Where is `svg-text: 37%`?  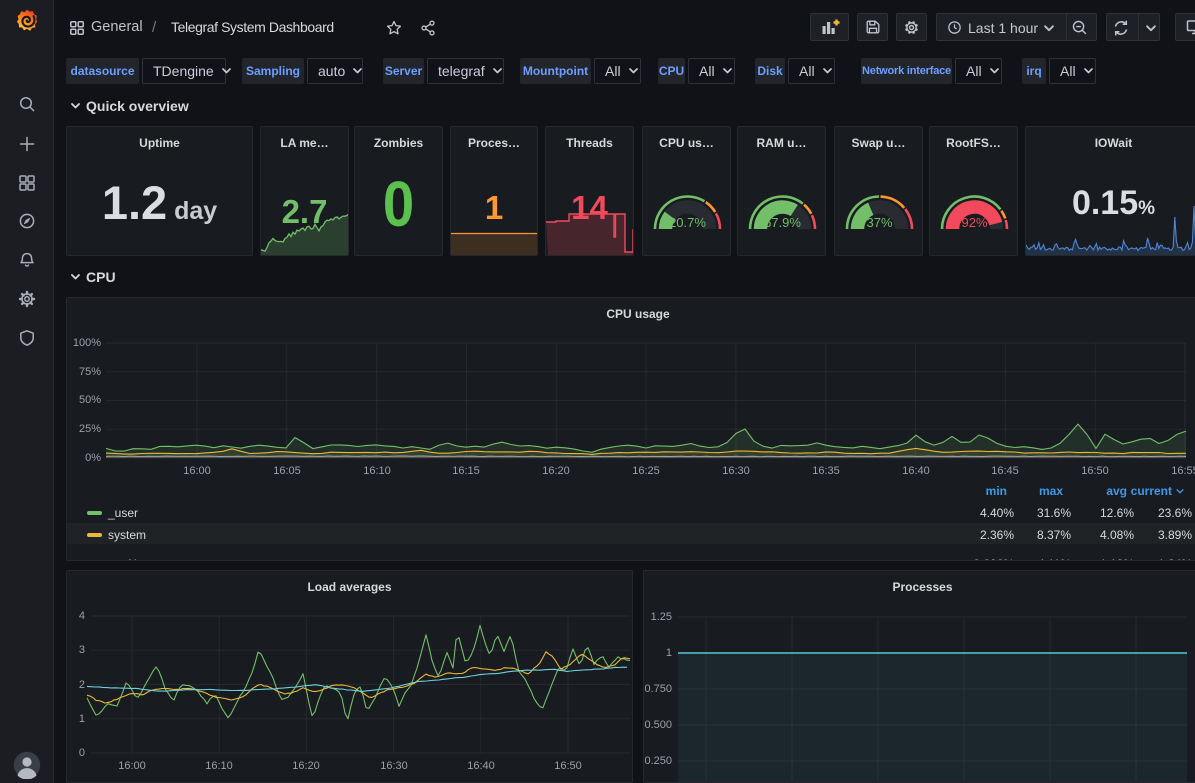
svg-text: 37% is located at coordinates (879, 222).